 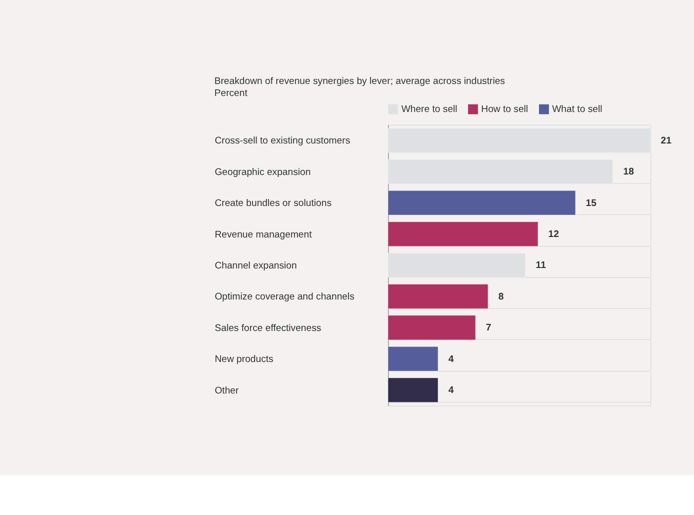 I want to click on data-label: 21, so click(x=666, y=140).